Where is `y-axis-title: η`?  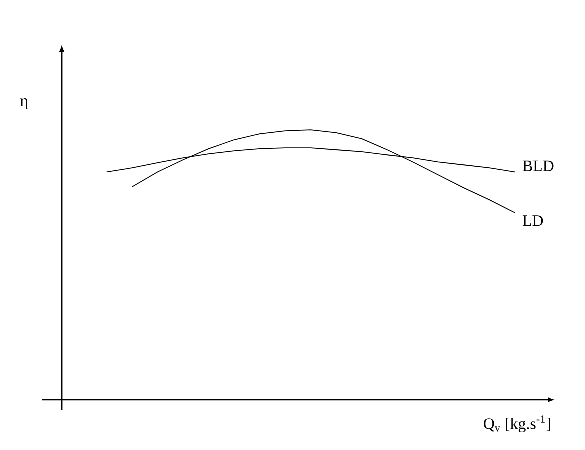 y-axis-title: η is located at coordinates (24, 104).